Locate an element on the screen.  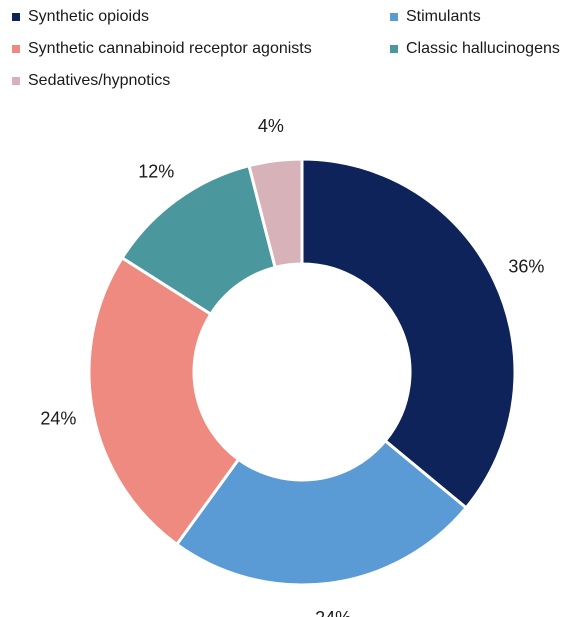
donut-slice-synthetic-cannabinoid-receptor-agonists is located at coordinates (164, 401).